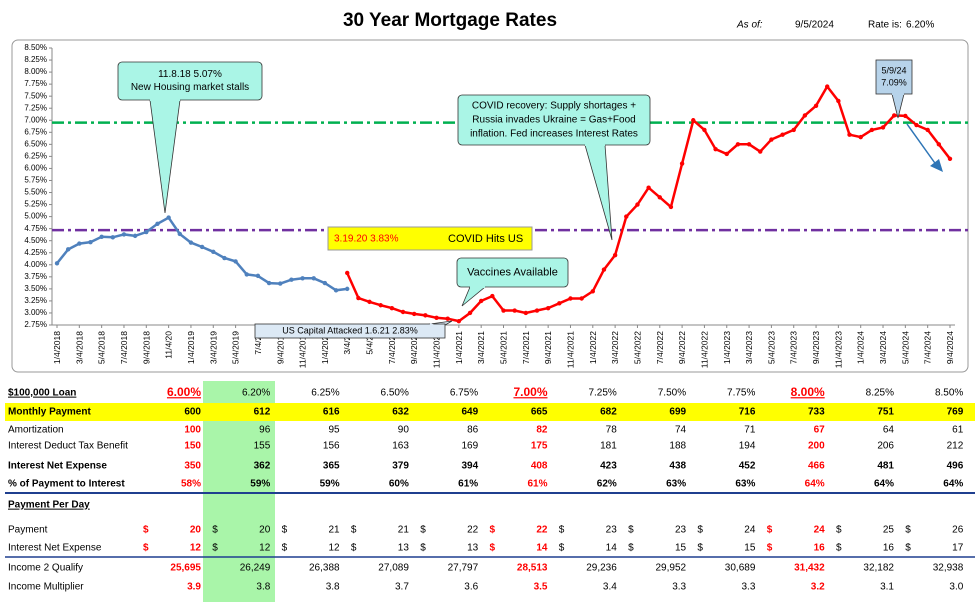  I want to click on cell: 3.7, so click(402, 587).